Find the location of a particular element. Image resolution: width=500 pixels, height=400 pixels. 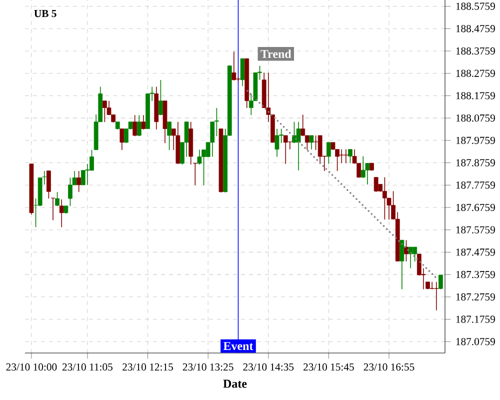

annotation: Event is located at coordinates (238, 346).